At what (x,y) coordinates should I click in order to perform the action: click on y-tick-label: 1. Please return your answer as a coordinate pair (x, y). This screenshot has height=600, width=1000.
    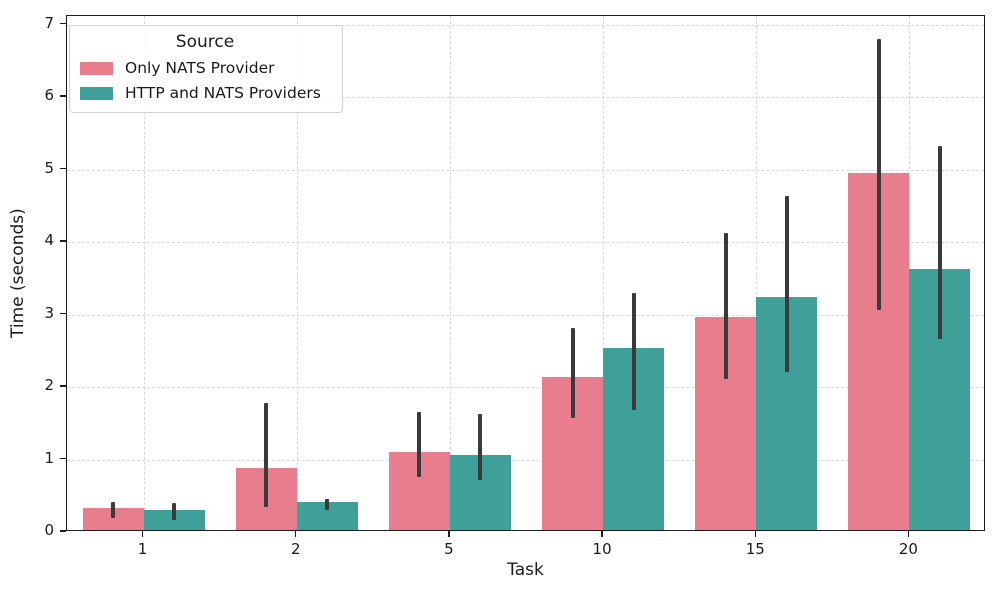
    Looking at the image, I should click on (49, 457).